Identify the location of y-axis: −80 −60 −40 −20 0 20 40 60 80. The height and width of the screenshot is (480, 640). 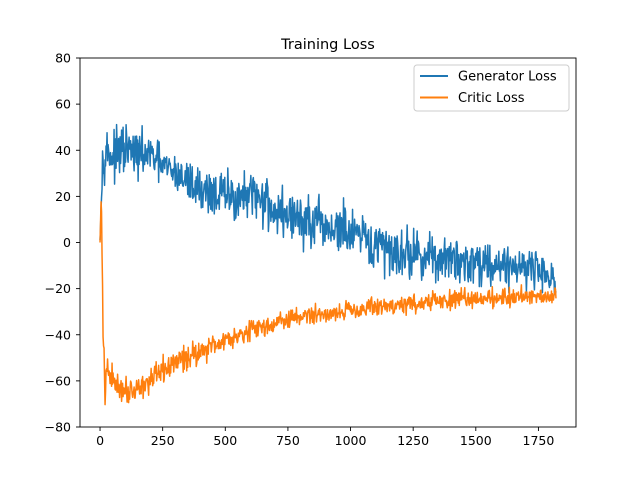
(62, 243).